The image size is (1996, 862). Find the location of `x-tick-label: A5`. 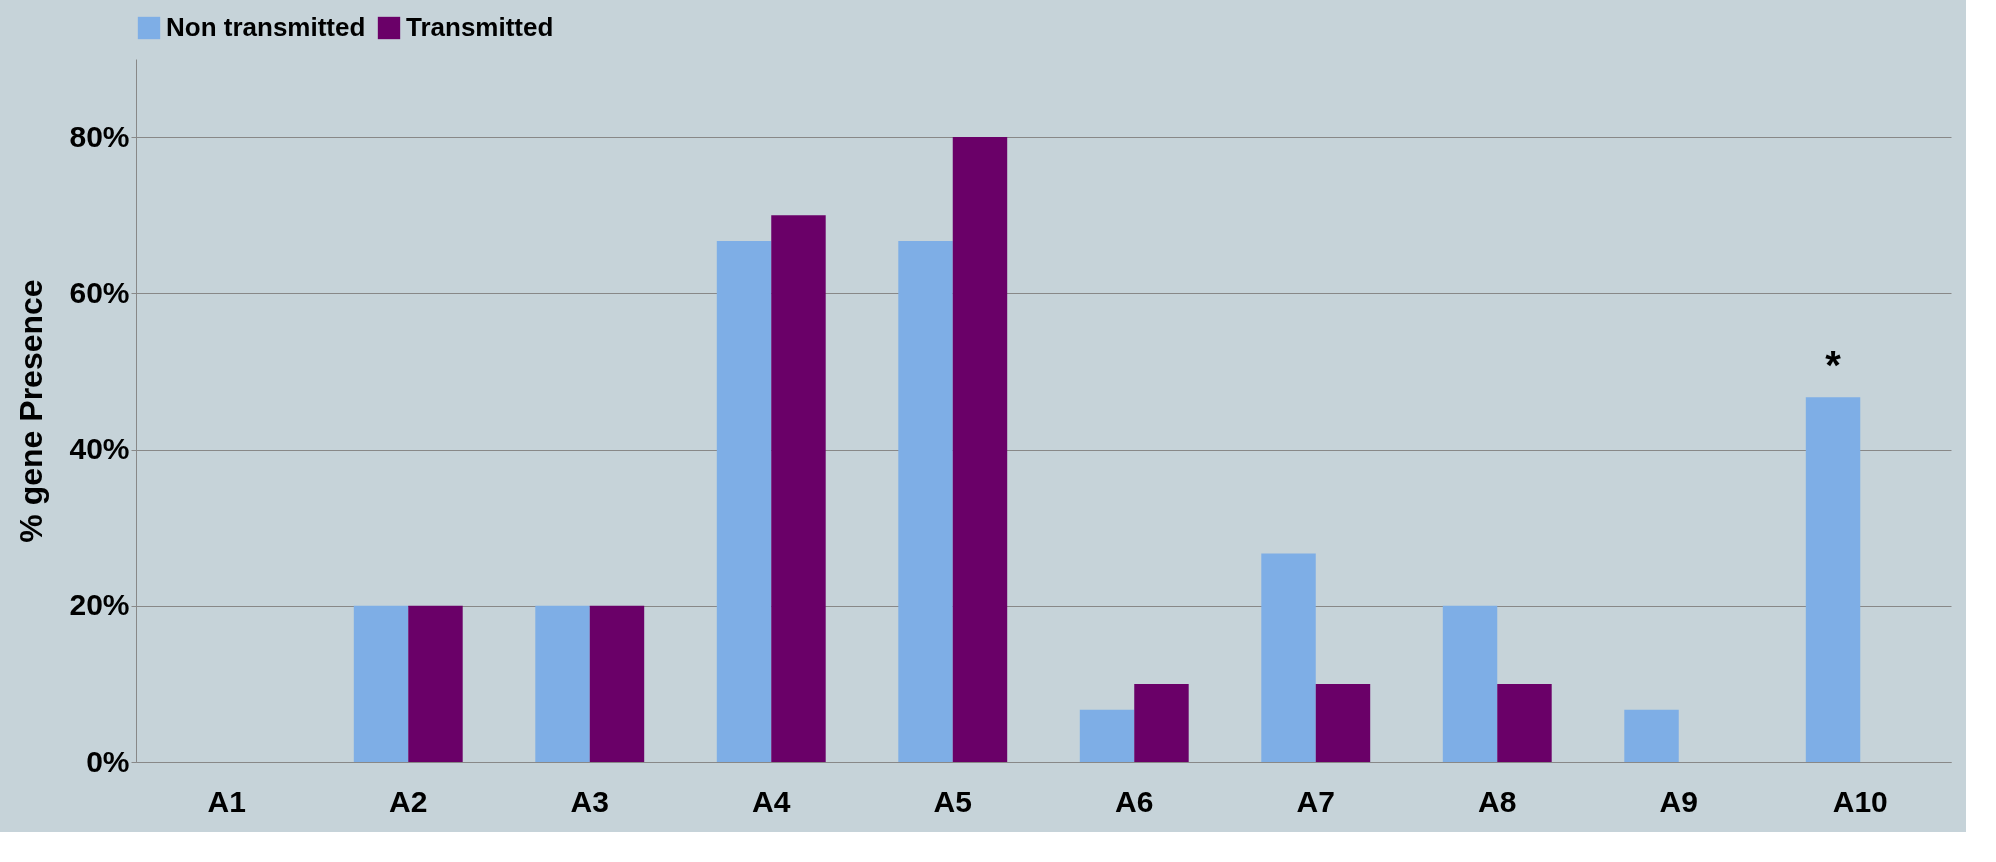

x-tick-label: A5 is located at coordinates (952, 801).